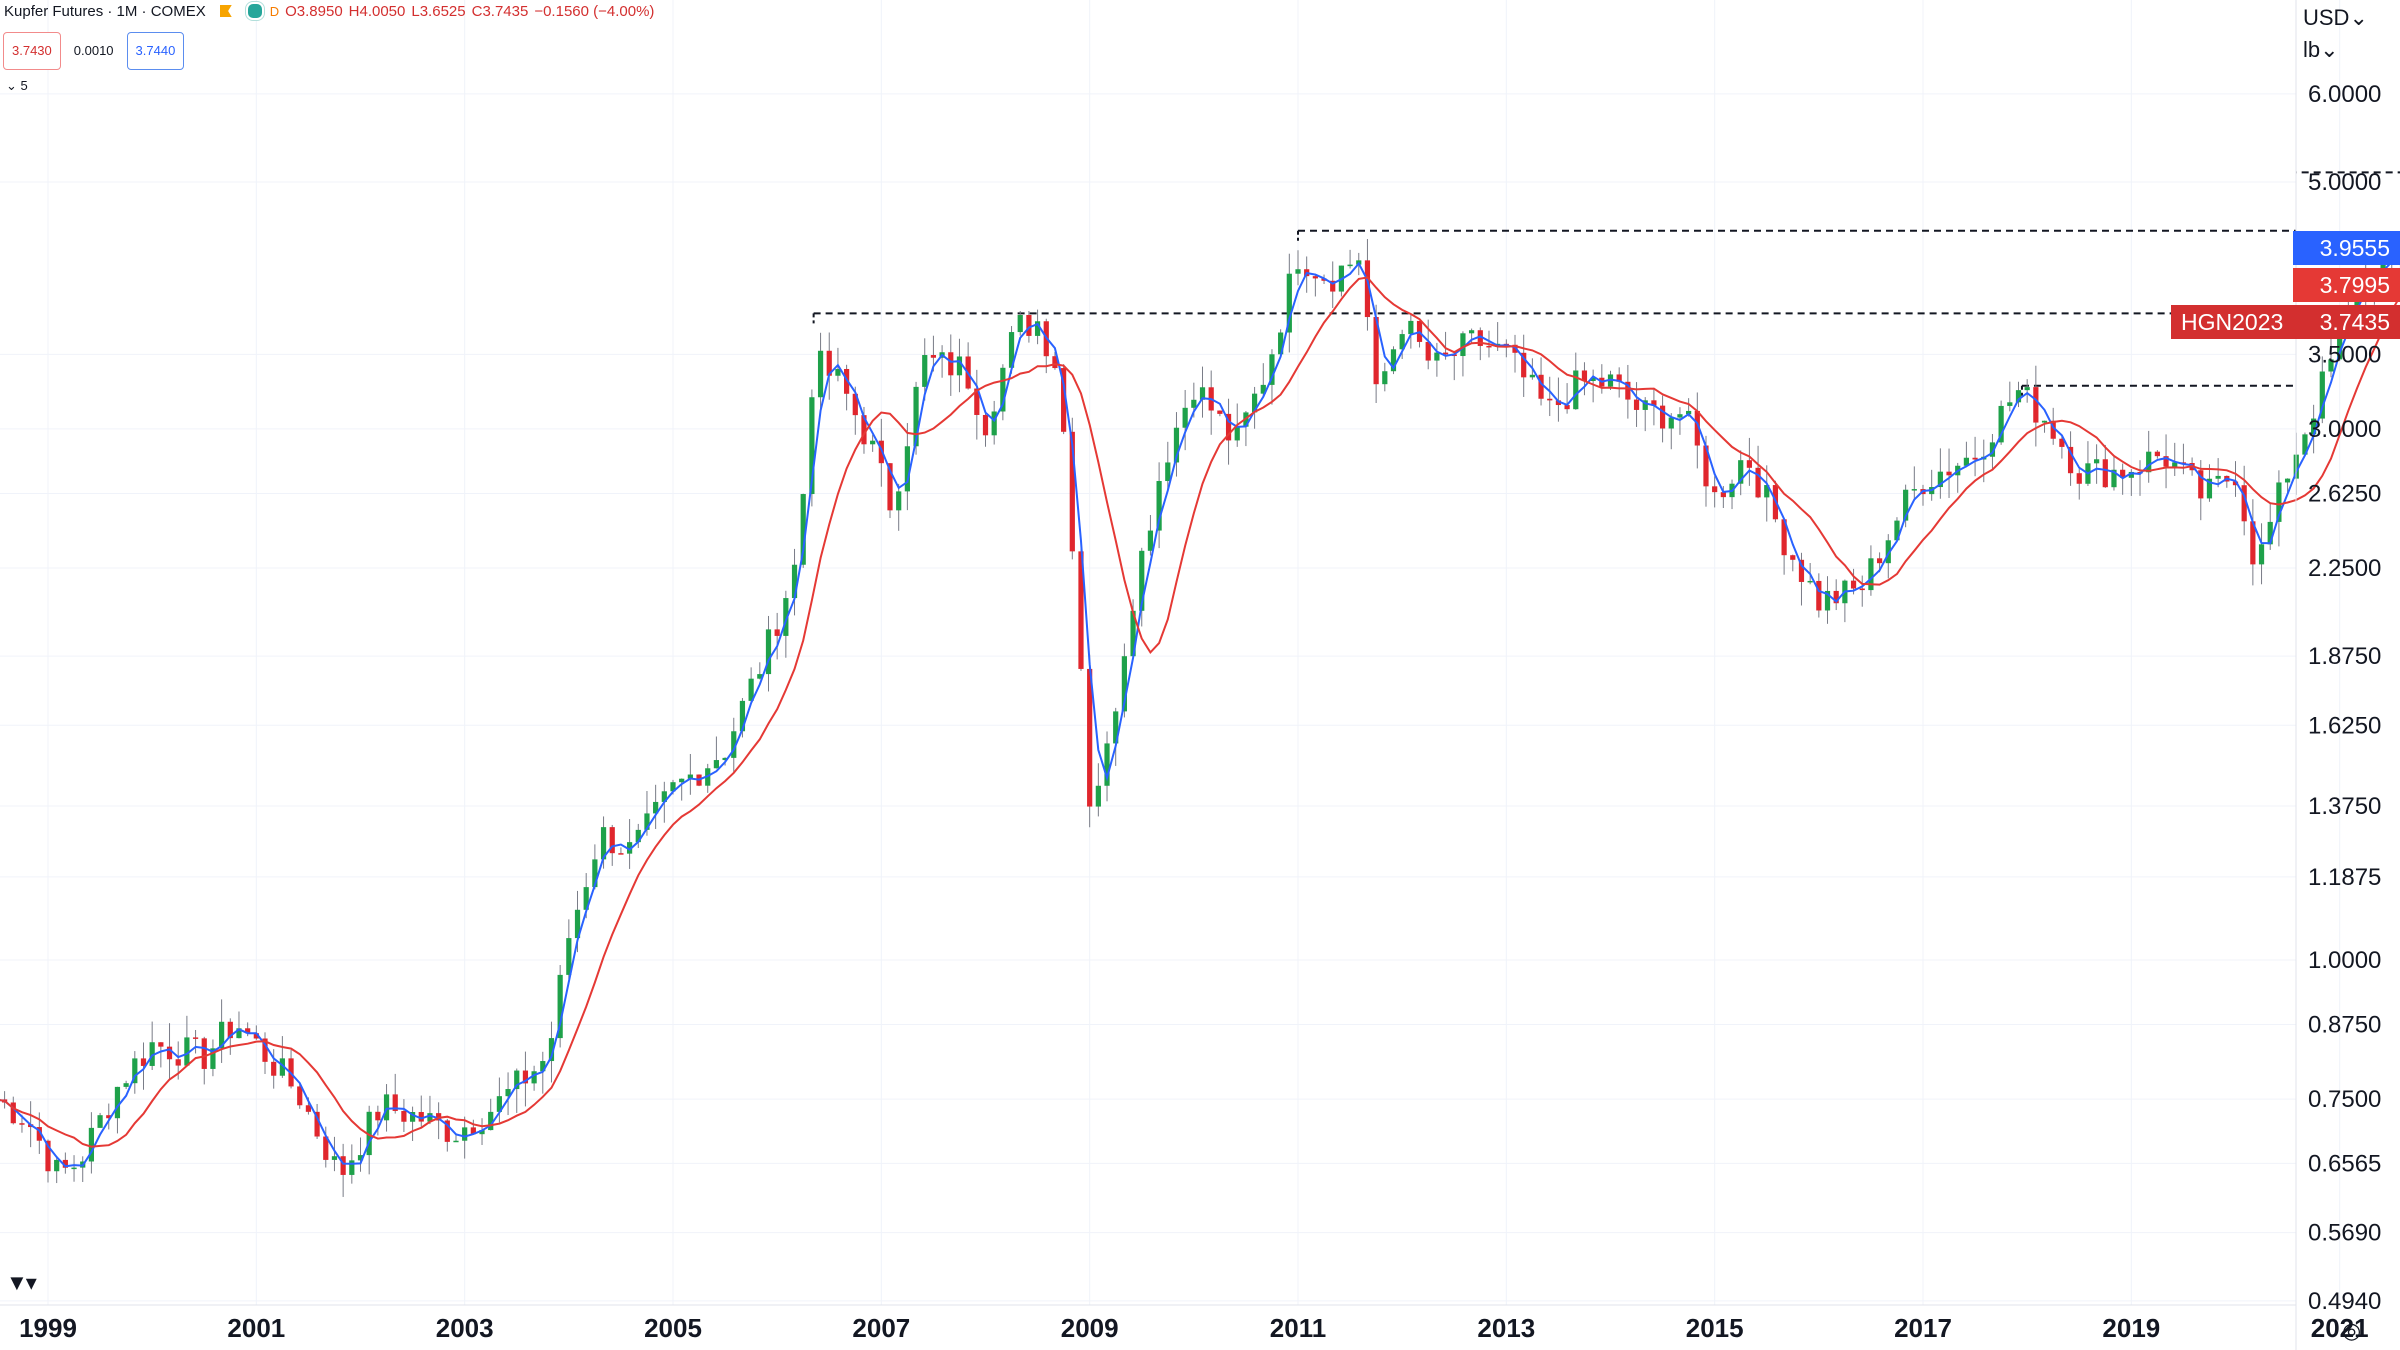 The width and height of the screenshot is (2400, 1350). What do you see at coordinates (2346, 322) in the screenshot?
I see `last-price-tag: 3.7435` at bounding box center [2346, 322].